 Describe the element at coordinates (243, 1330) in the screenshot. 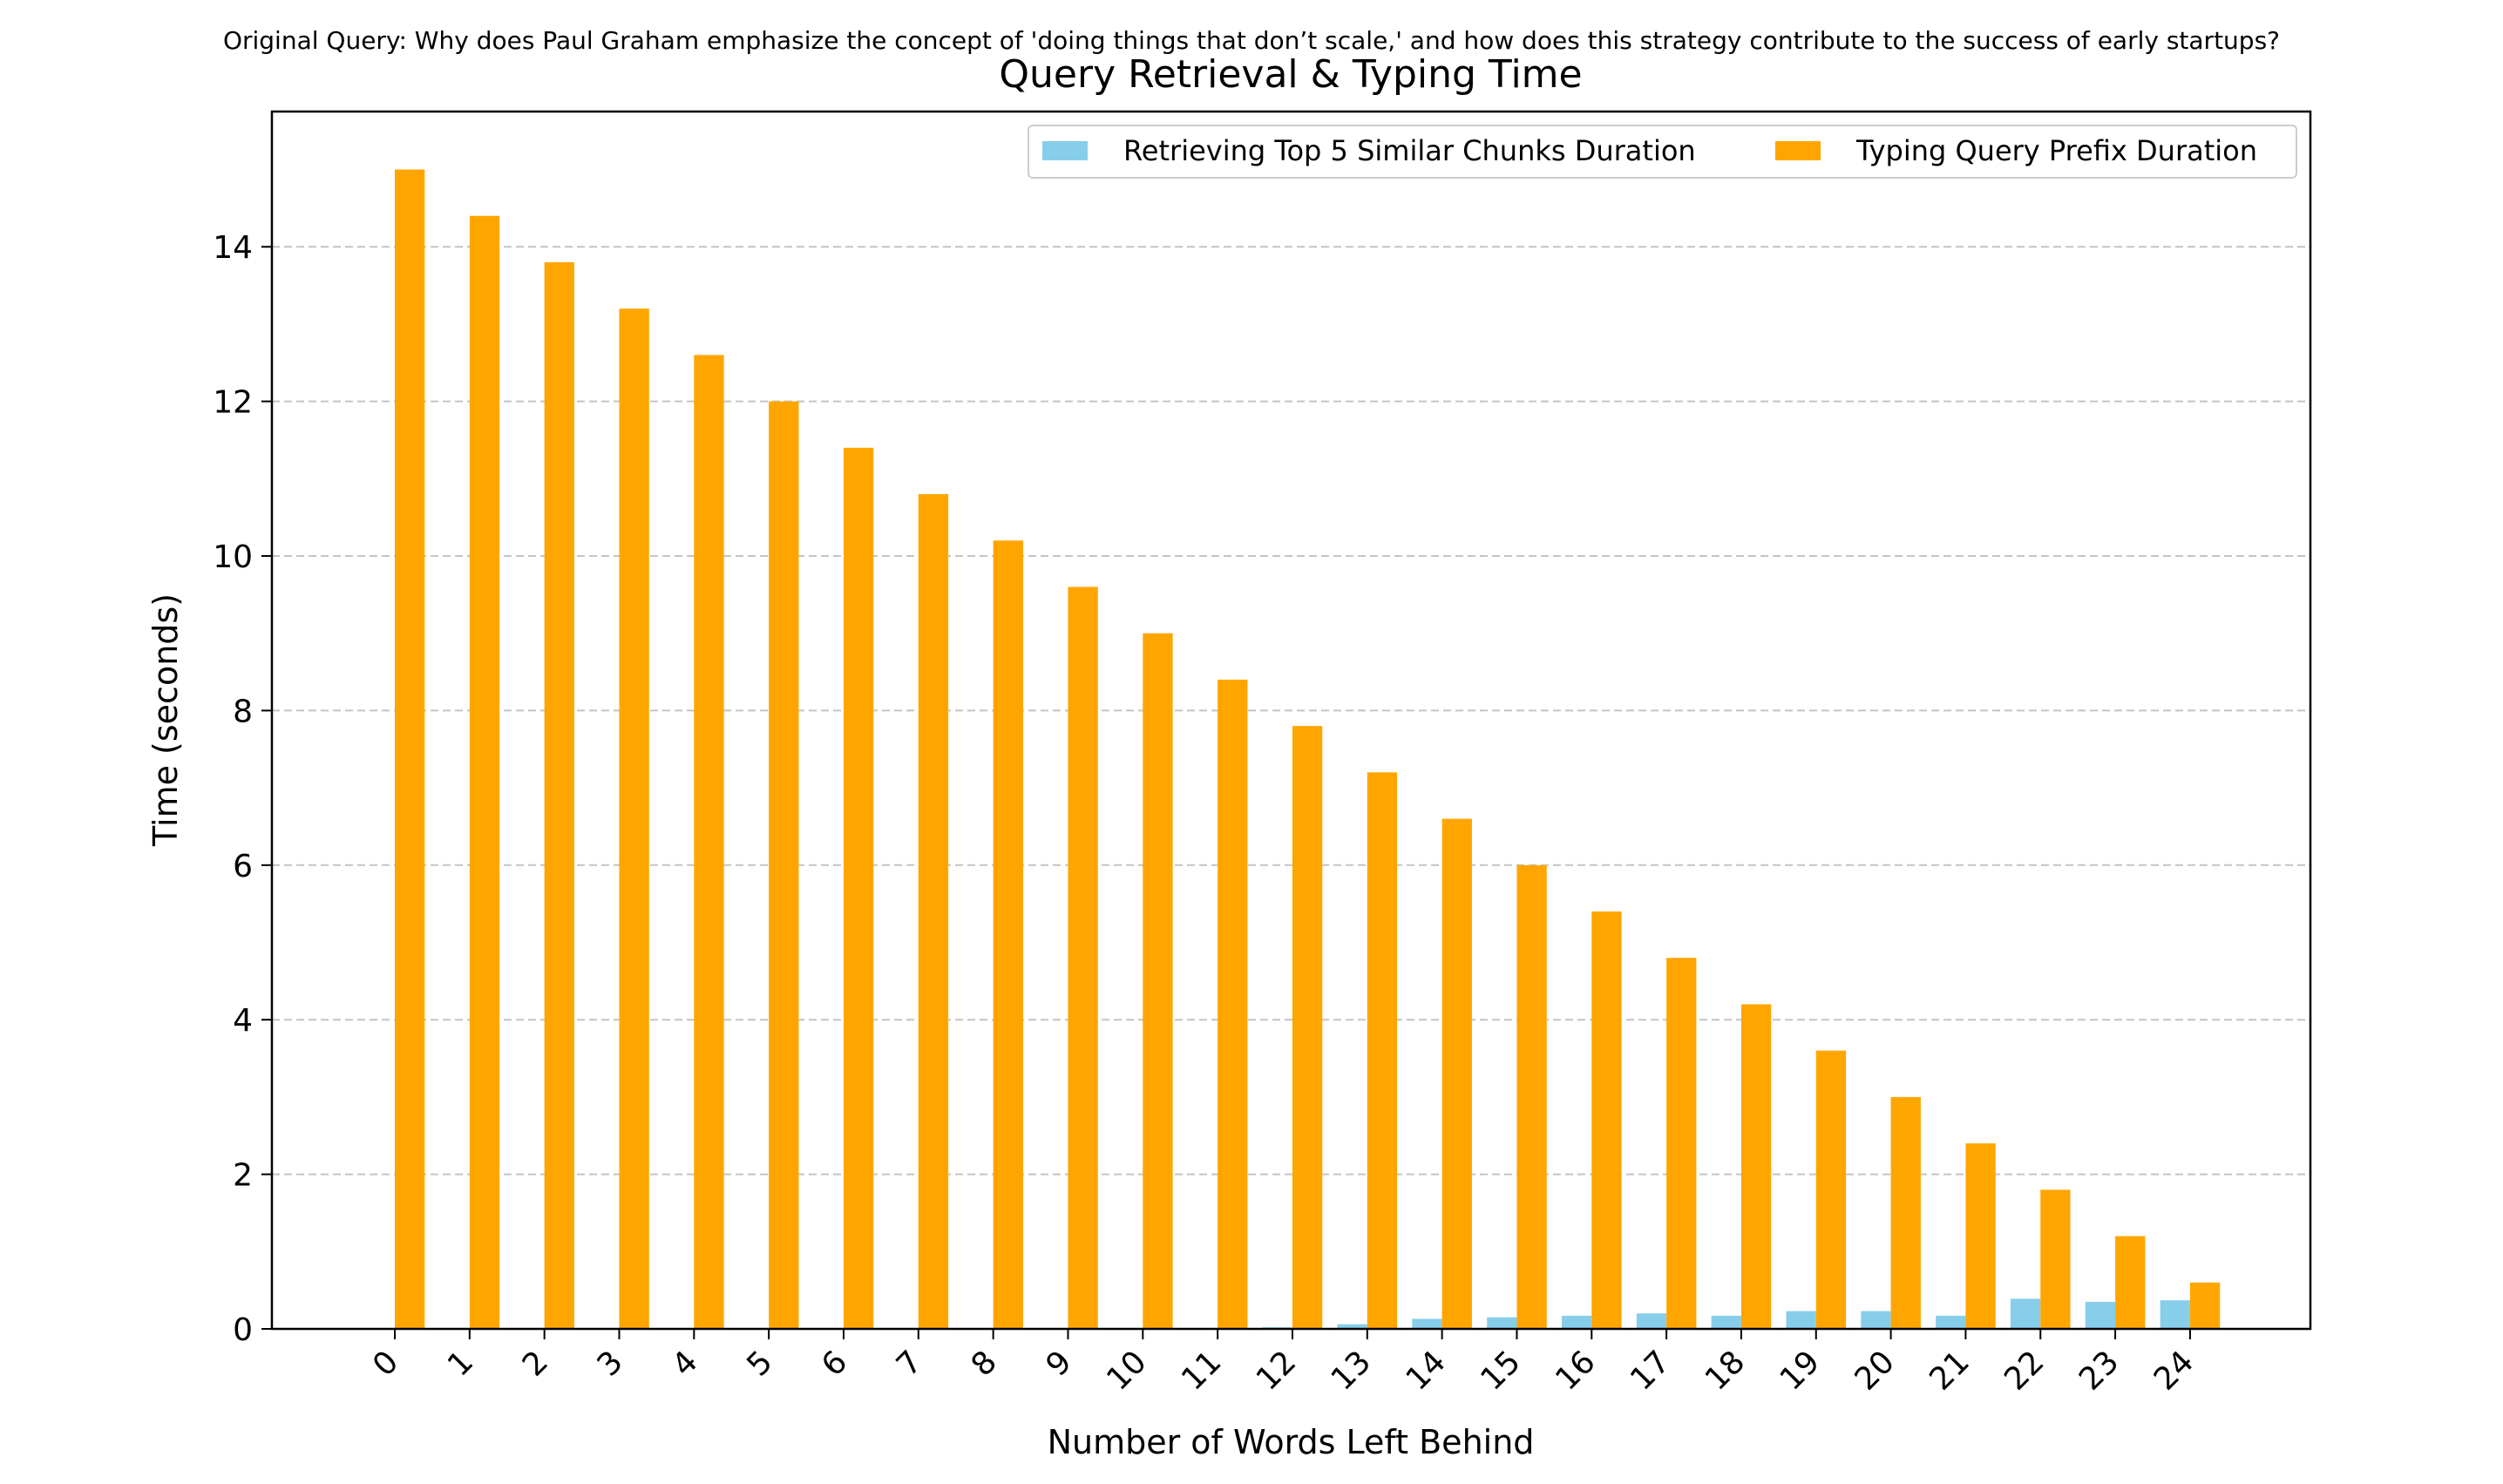

I see `y-tick-label: 0` at that location.